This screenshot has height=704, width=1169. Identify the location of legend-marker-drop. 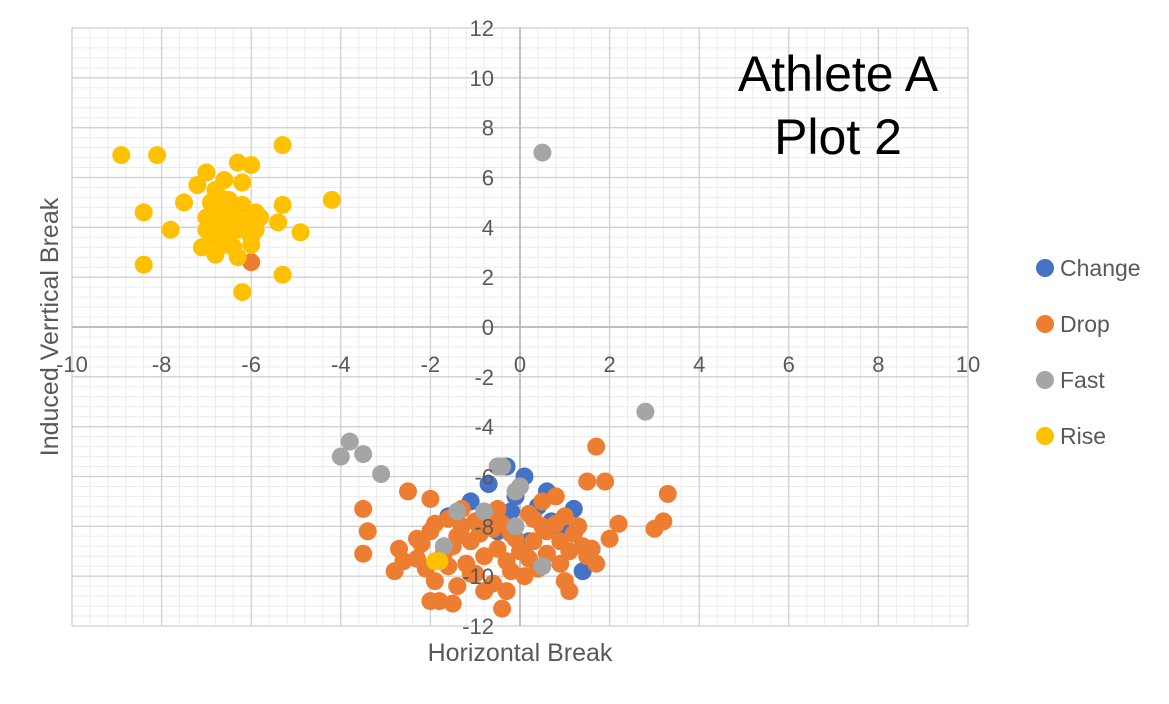
(1045, 324).